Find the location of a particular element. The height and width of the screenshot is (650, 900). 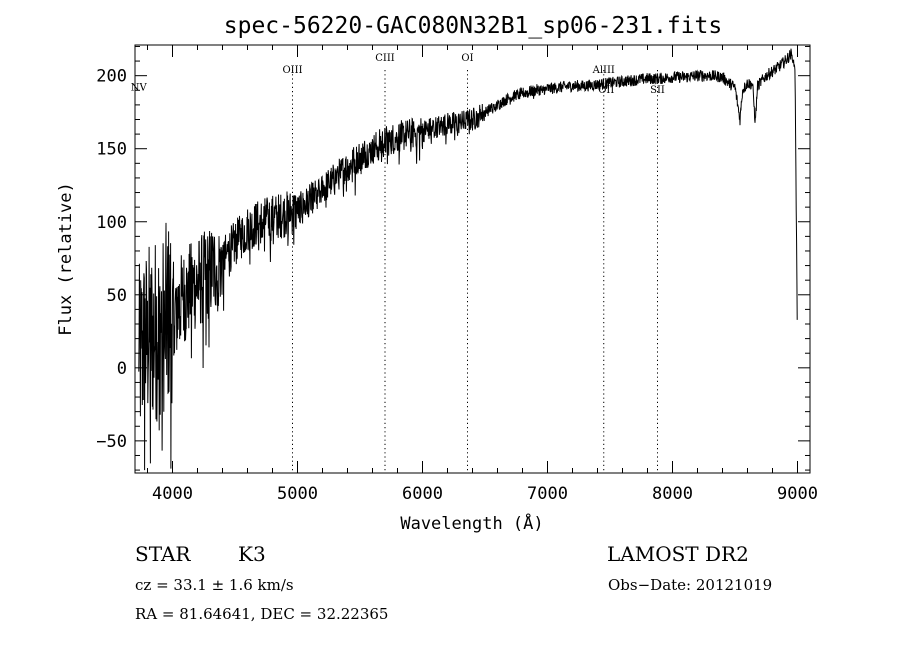

redshift-readout: cz = 33.1 ± 1.6 km/s is located at coordinates (214, 585).